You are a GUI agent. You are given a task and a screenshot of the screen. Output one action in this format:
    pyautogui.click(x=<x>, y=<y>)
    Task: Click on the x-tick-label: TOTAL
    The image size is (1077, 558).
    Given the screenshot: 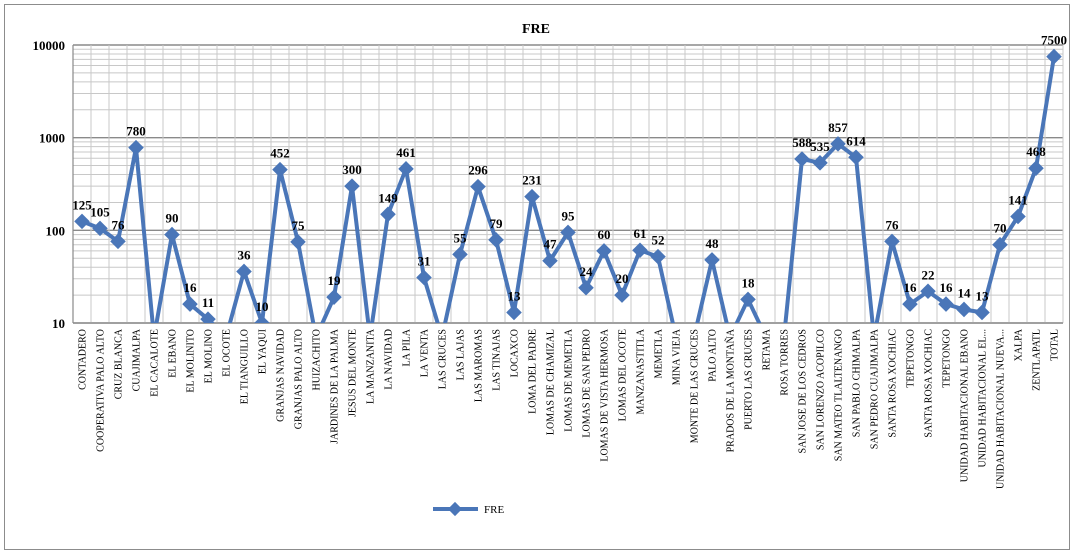 What is the action you would take?
    pyautogui.click(x=1055, y=345)
    